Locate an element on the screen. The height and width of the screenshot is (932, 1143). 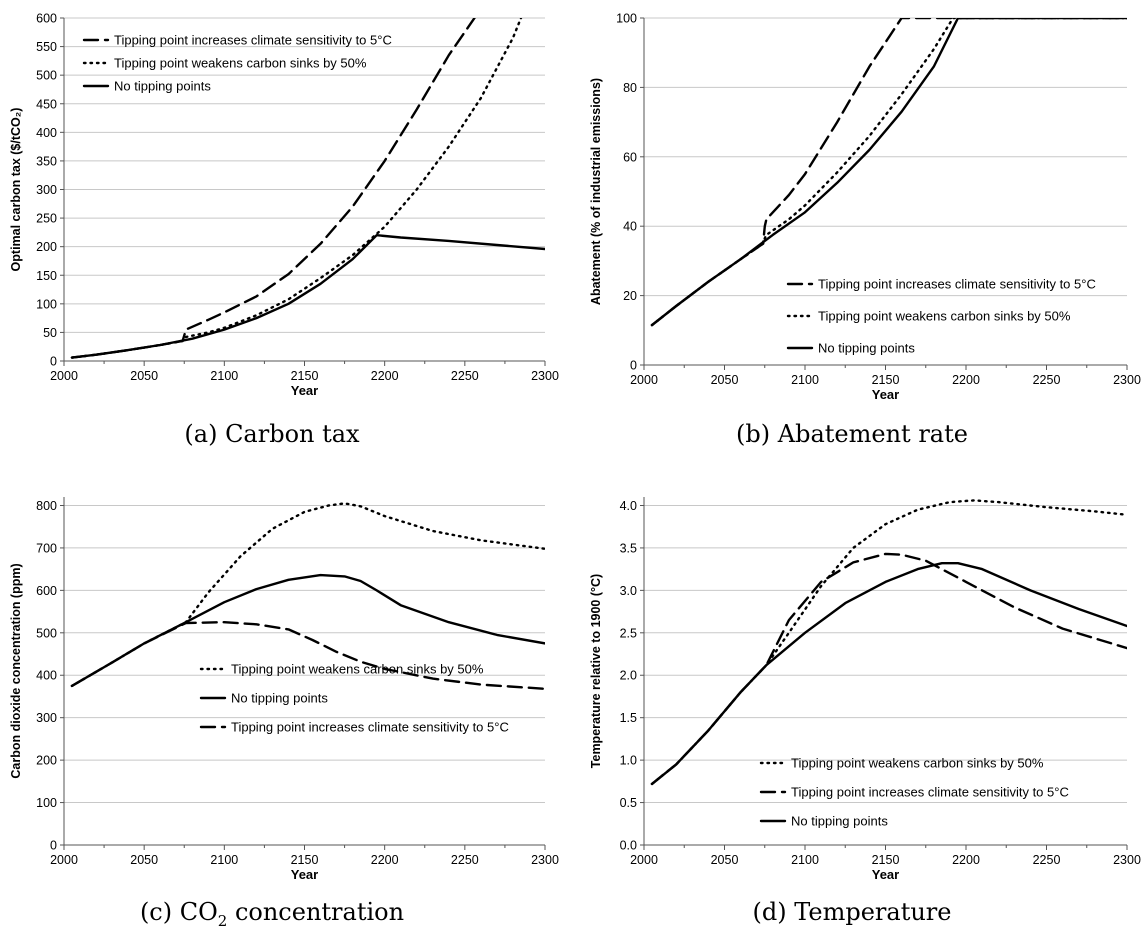
caption-a: (a) Carbon tax is located at coordinates (272, 434).